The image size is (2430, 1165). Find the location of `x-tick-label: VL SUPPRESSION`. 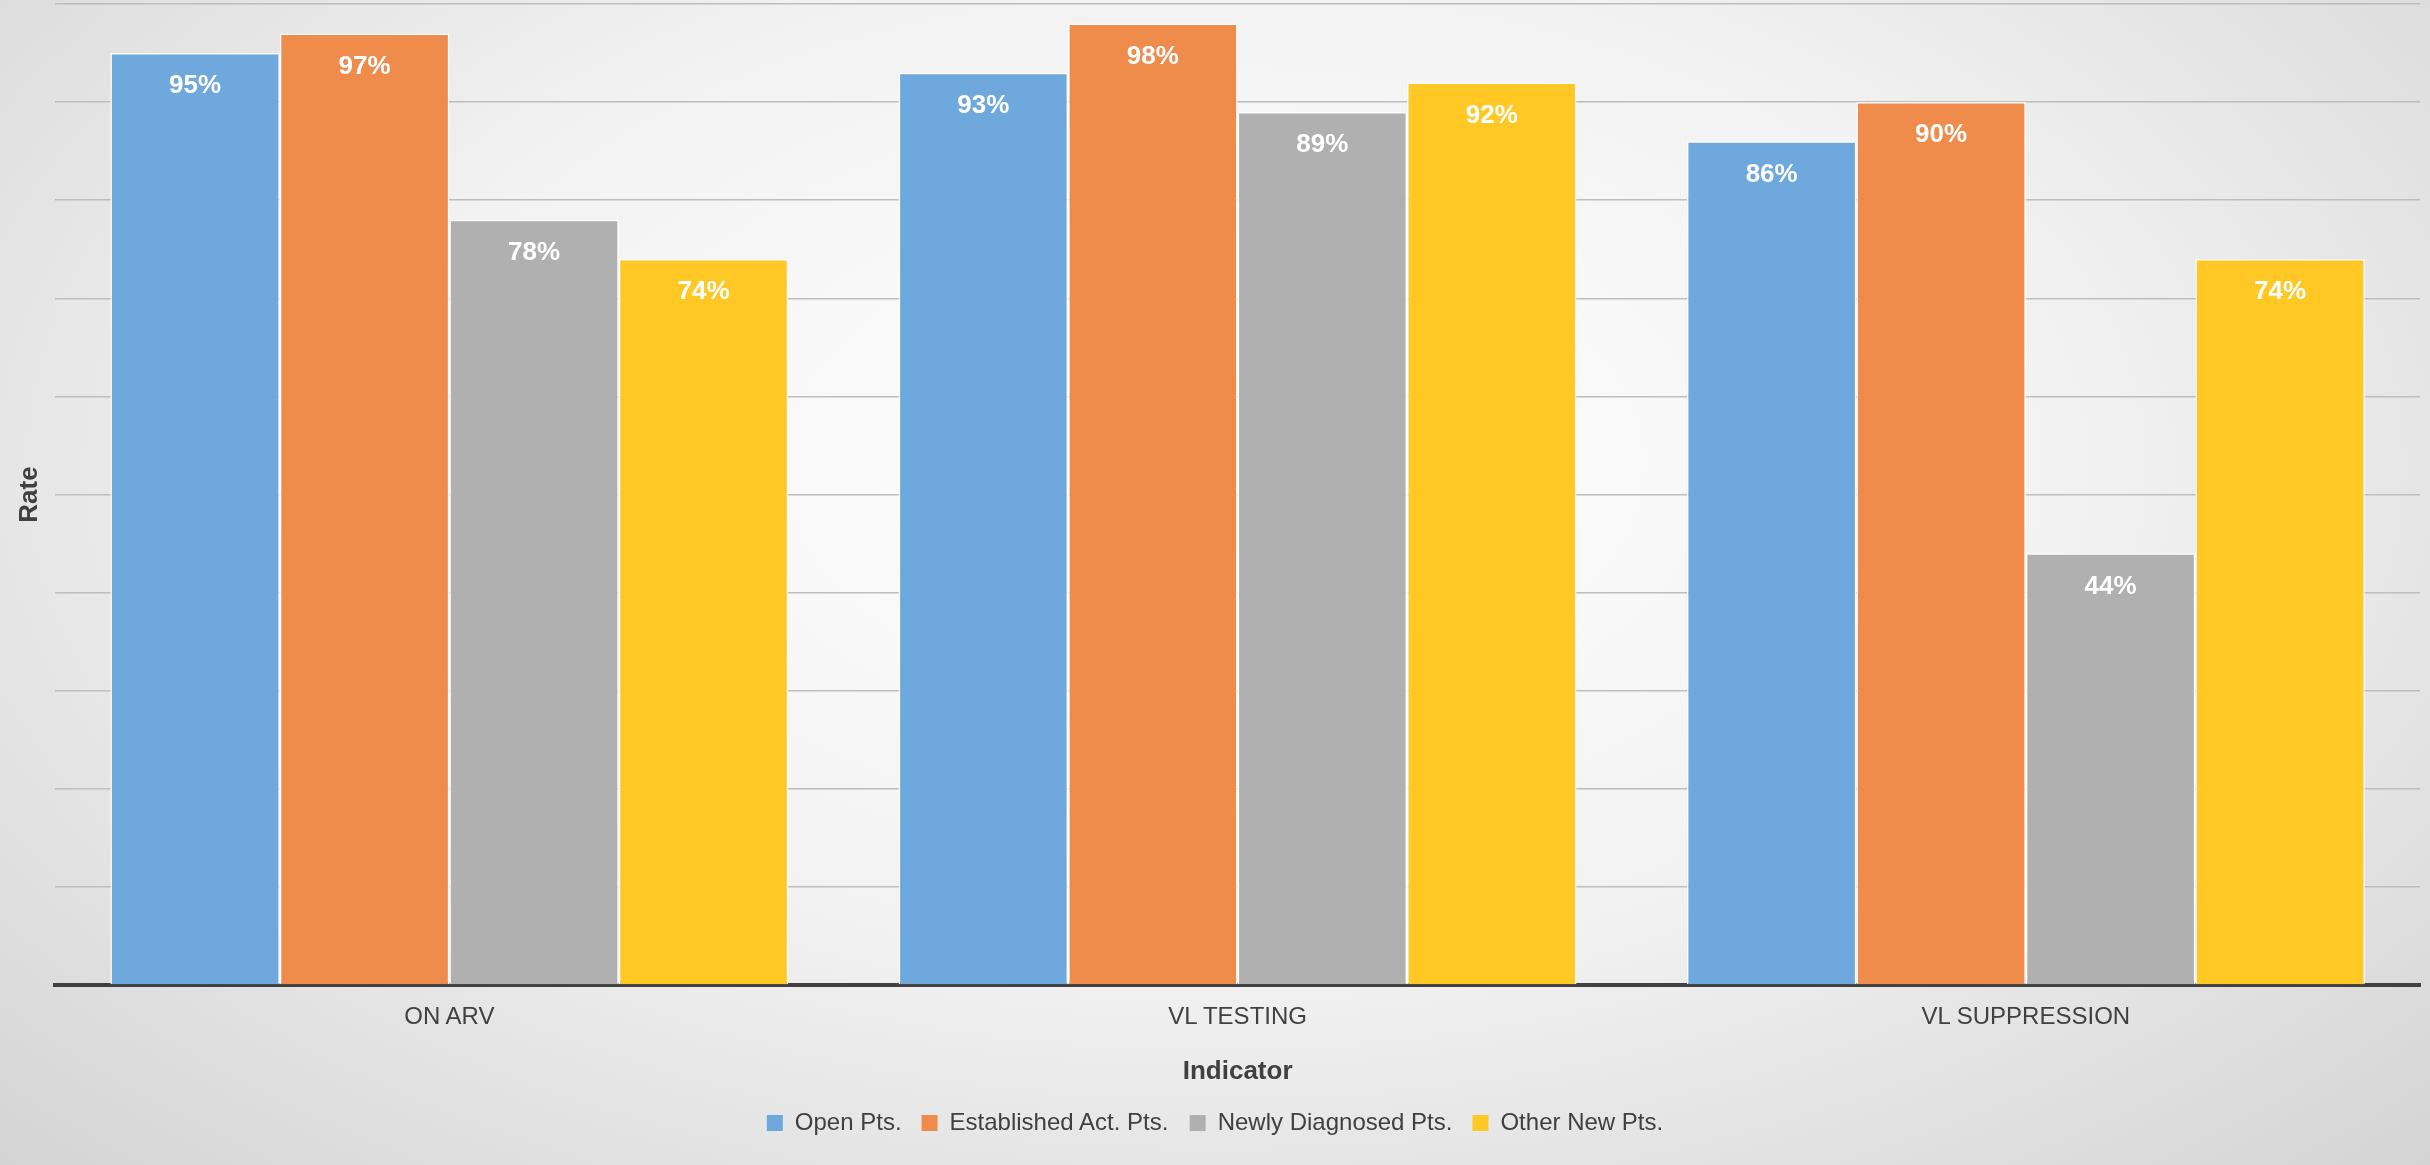

x-tick-label: VL SUPPRESSION is located at coordinates (2026, 1016).